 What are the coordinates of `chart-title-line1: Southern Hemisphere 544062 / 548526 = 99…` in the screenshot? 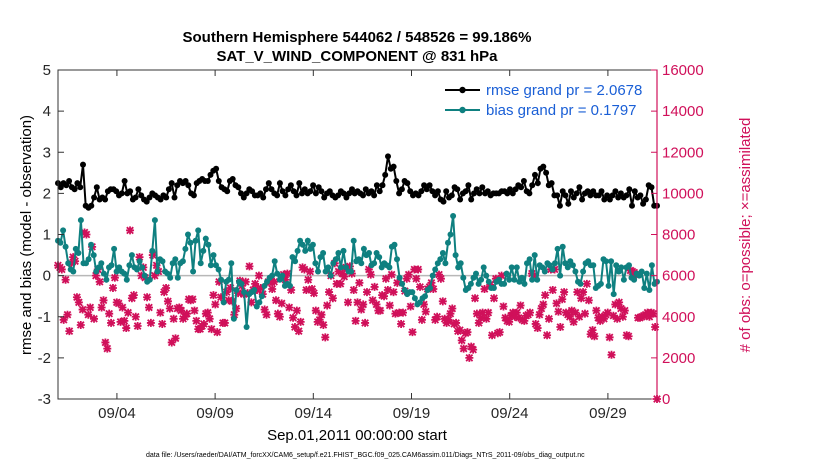 It's located at (357, 37).